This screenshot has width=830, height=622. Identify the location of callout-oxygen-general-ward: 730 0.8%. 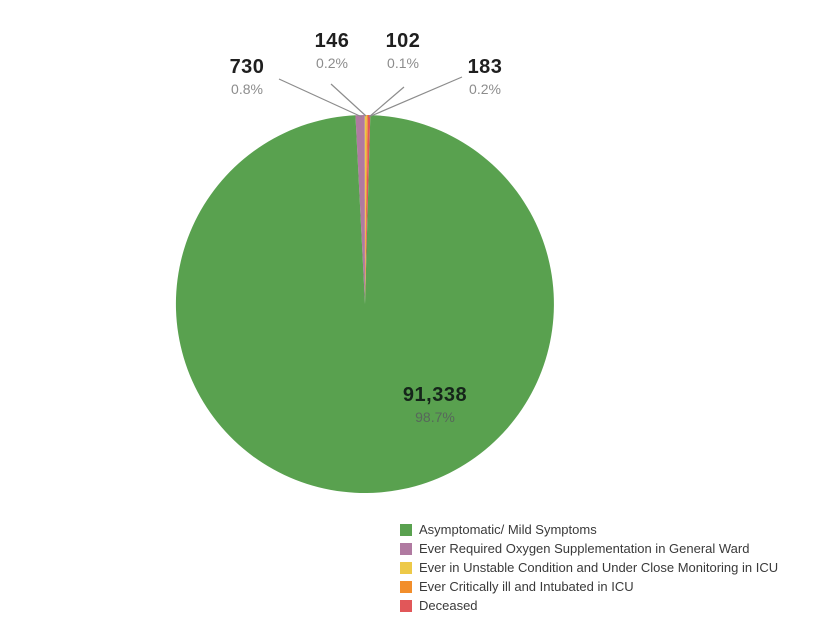
(247, 76).